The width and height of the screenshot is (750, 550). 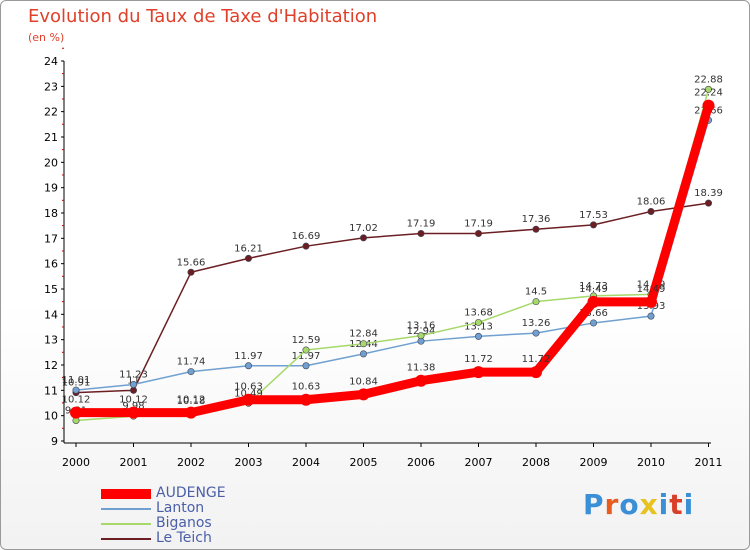 I want to click on data-label-audenge: 10.84, so click(x=363, y=381).